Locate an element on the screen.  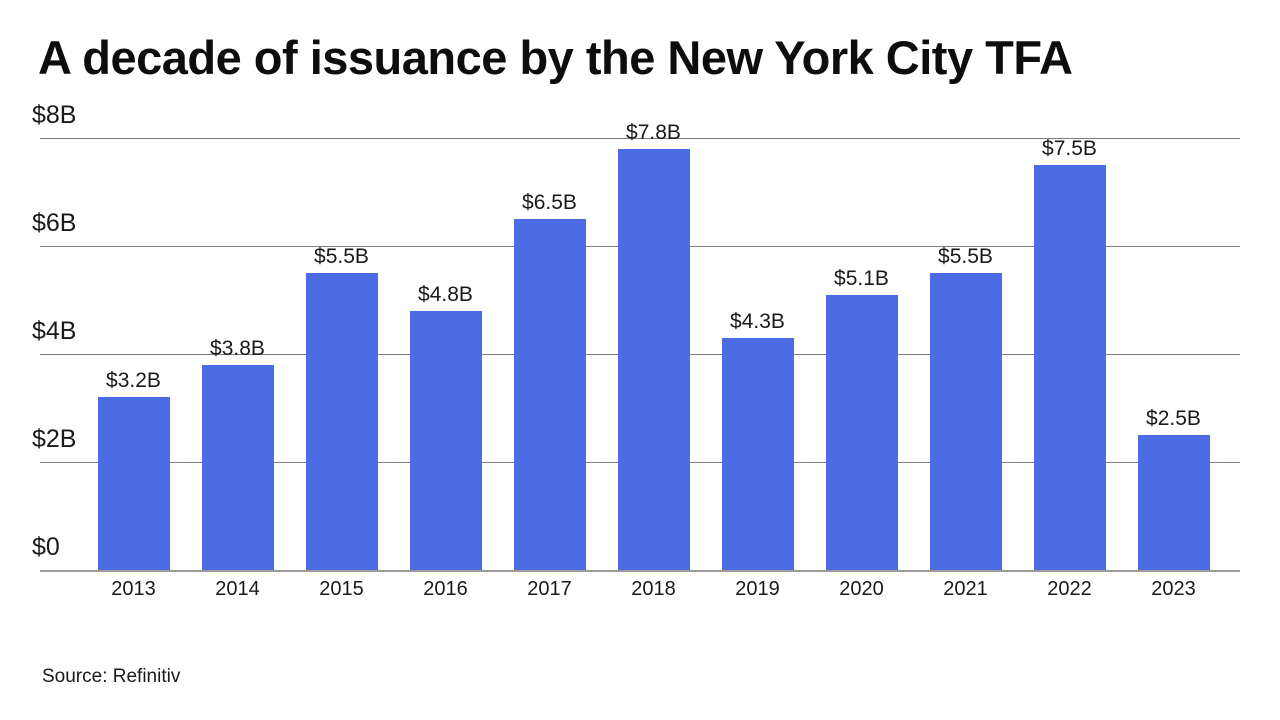
bar-value-label-2021: $5.5B is located at coordinates (965, 256).